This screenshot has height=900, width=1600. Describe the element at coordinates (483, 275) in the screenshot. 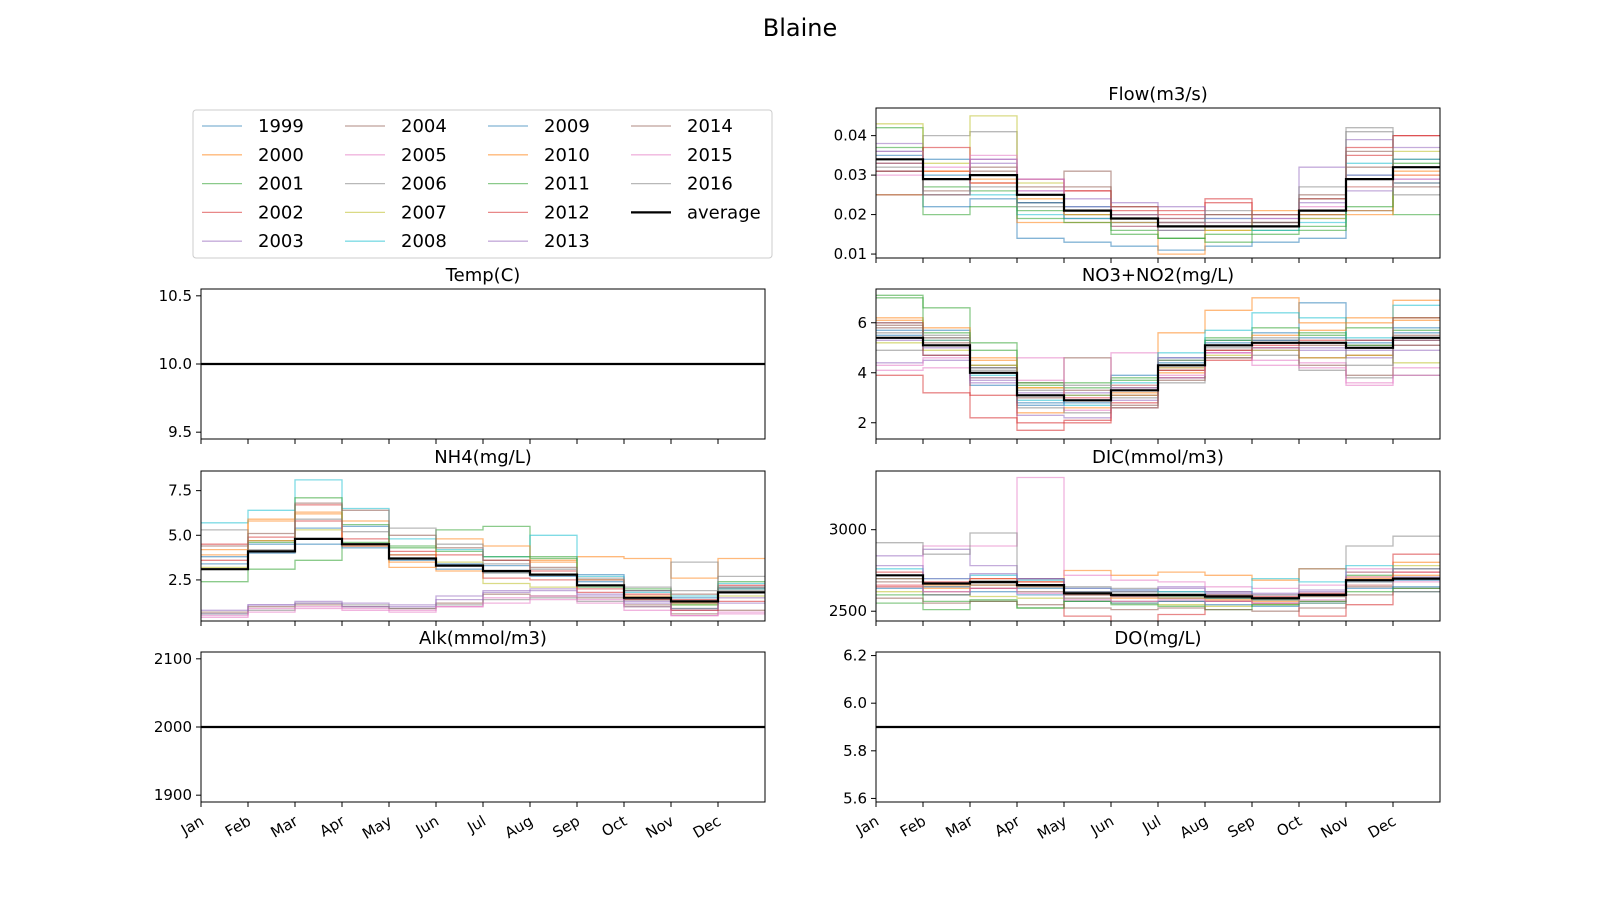

I see `chart-title: Temp(C)` at that location.